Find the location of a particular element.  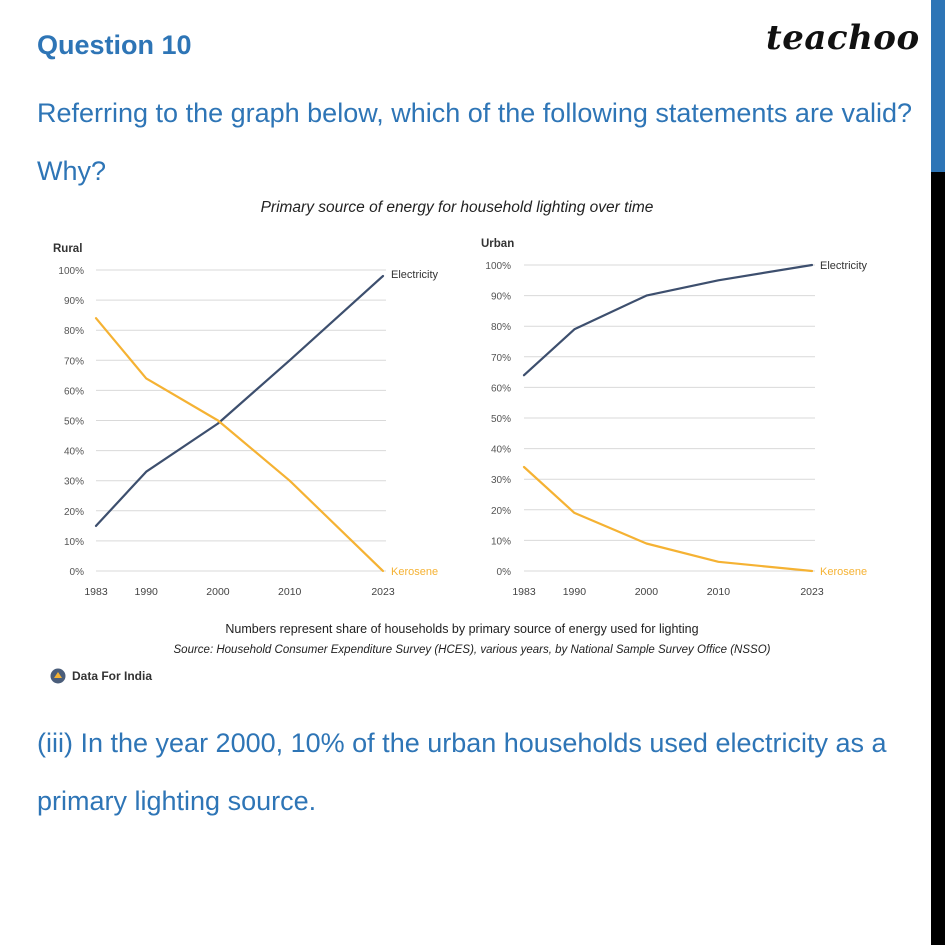

right-edge-accent is located at coordinates (938, 86).